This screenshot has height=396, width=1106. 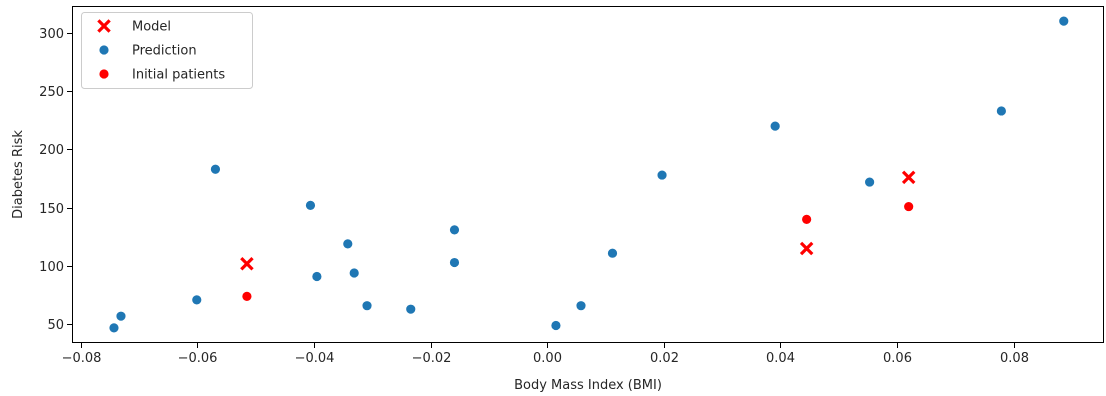 What do you see at coordinates (315, 358) in the screenshot?
I see `x-tick-label: −0.04` at bounding box center [315, 358].